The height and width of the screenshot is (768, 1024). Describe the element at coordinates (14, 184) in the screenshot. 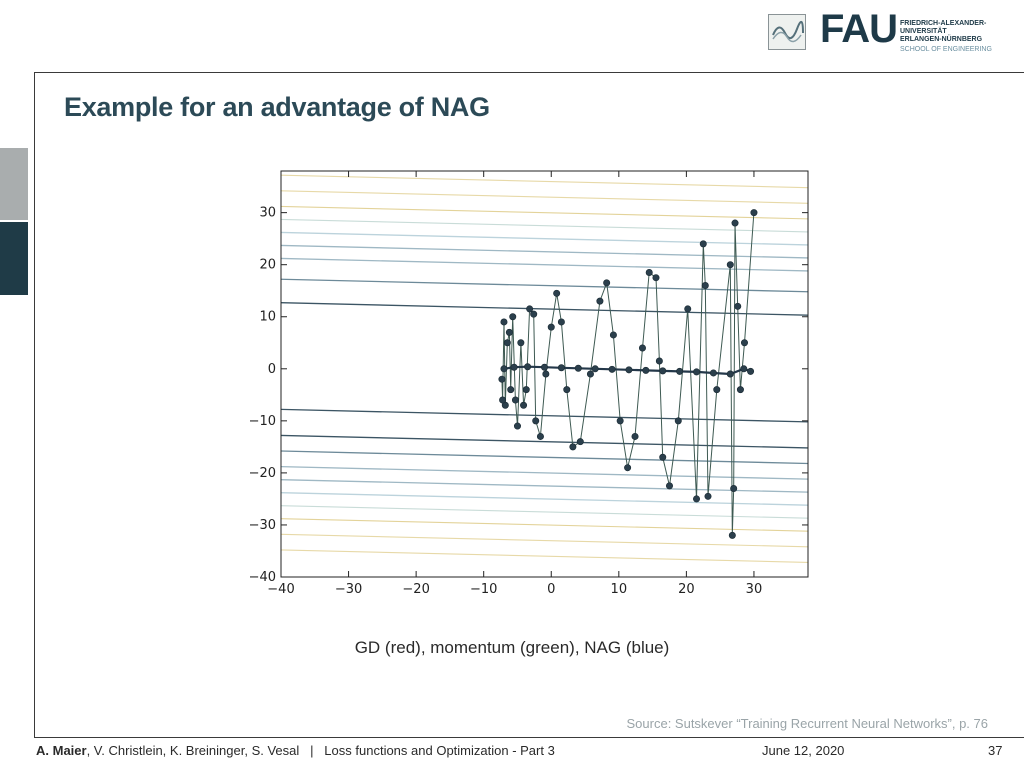

I see `side-tab-inactive` at that location.